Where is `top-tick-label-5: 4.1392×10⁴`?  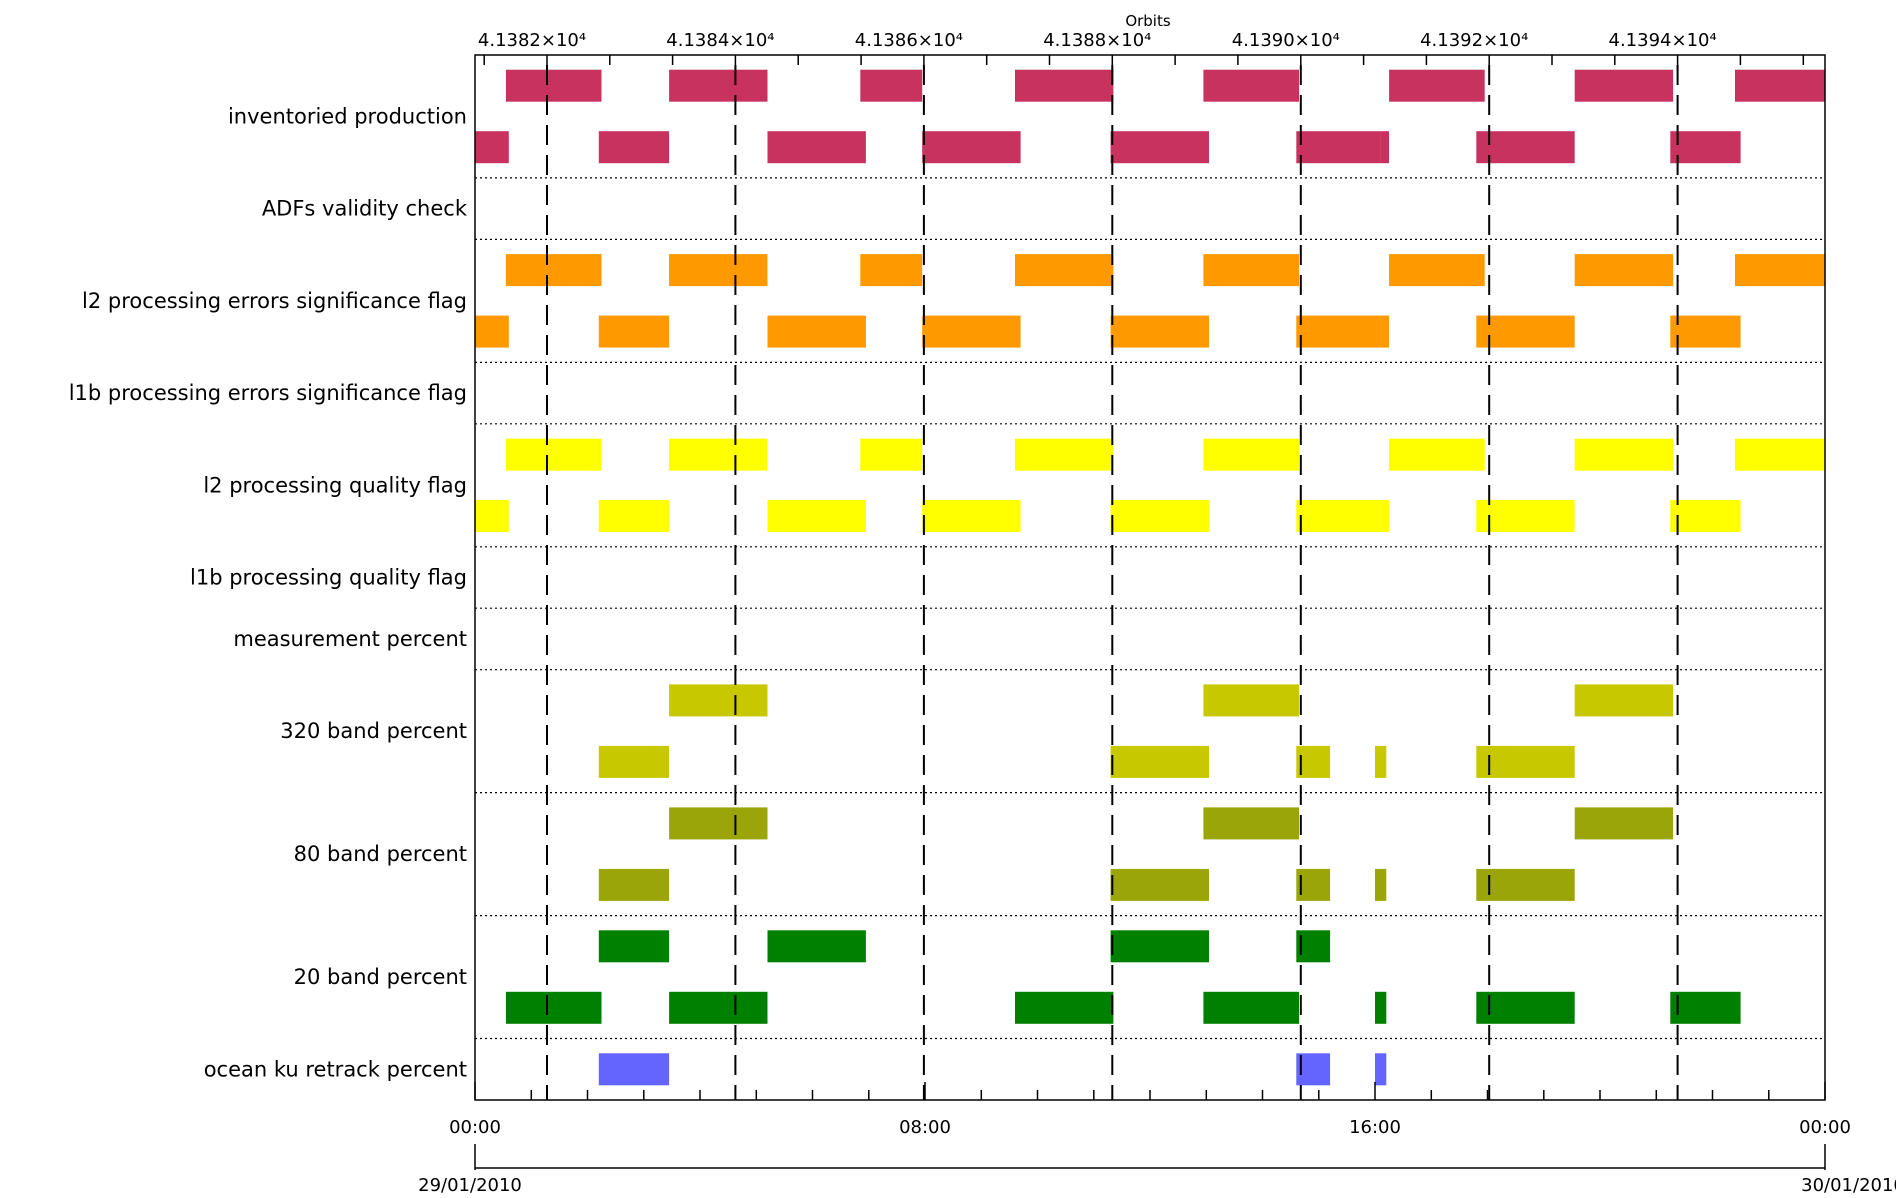
top-tick-label-5: 4.1392×10⁴ is located at coordinates (1474, 40).